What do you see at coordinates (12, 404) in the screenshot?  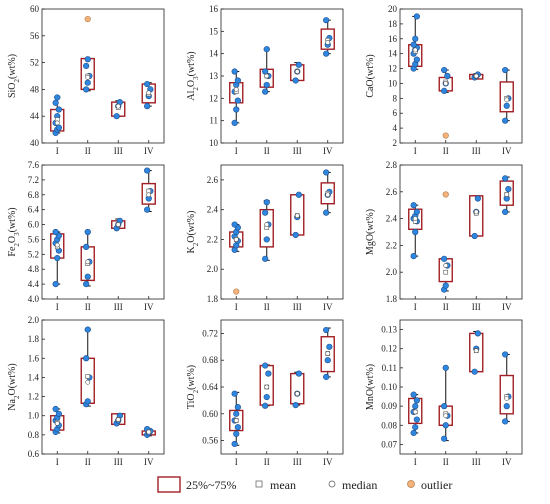 I see `y-axis-label-part: Na` at bounding box center [12, 404].